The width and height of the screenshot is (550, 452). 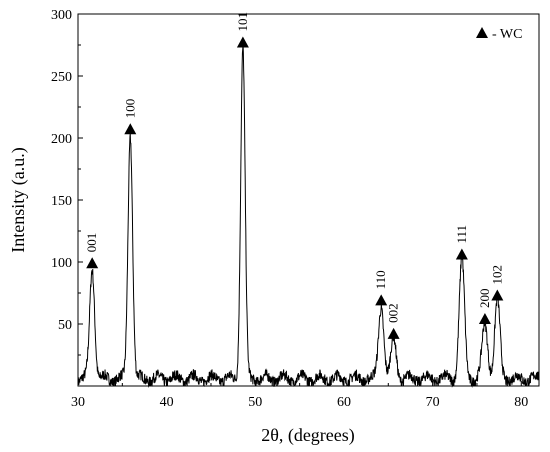 I want to click on x-tick-label: 60, so click(x=344, y=402).